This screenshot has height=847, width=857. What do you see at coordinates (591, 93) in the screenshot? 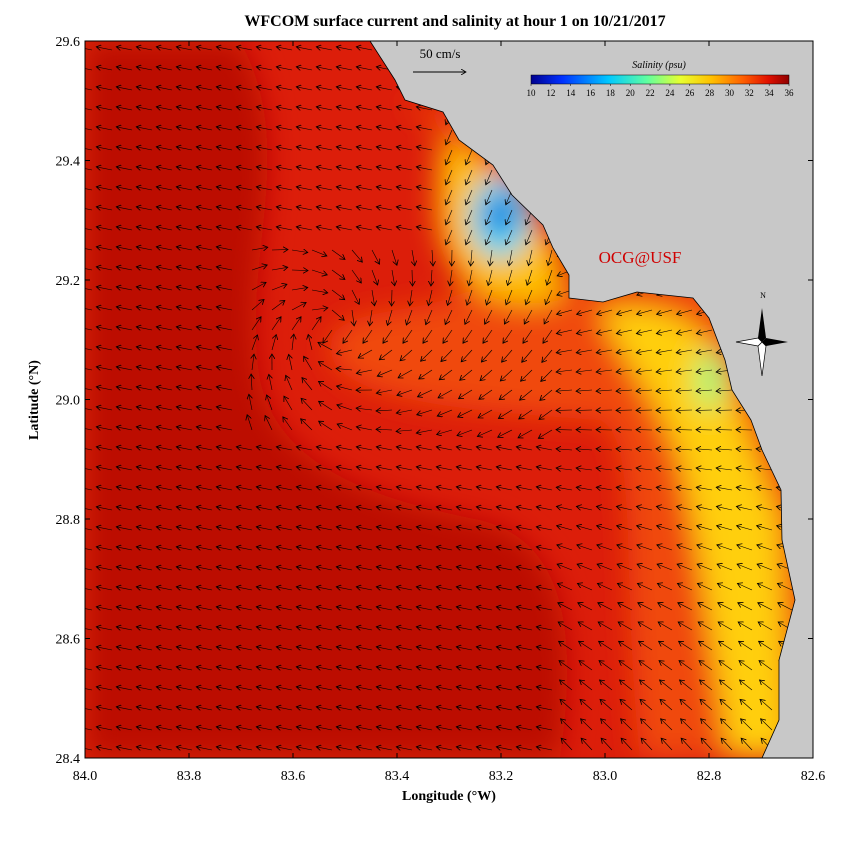
I see `colorbar-tick-label: 16` at bounding box center [591, 93].